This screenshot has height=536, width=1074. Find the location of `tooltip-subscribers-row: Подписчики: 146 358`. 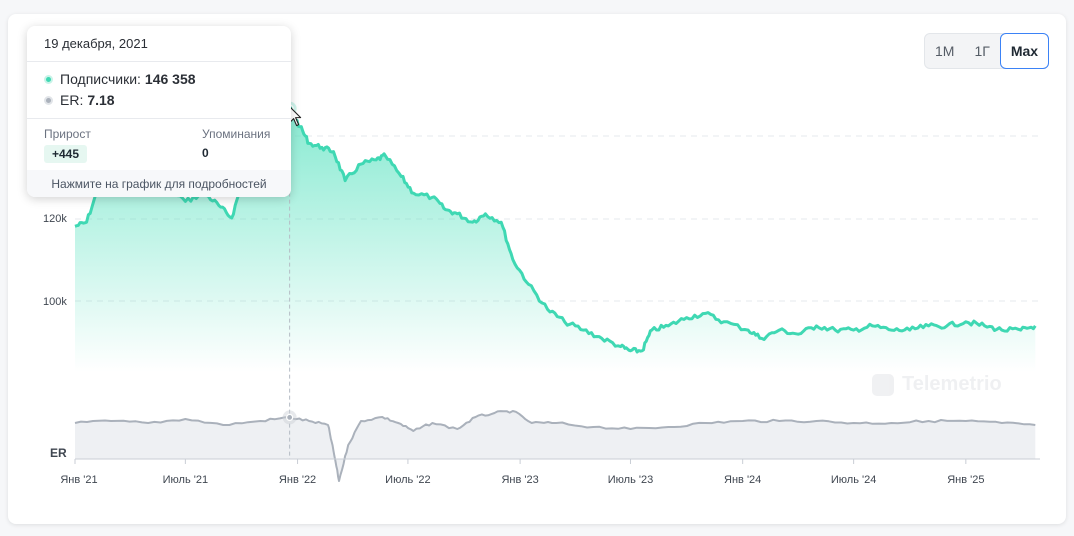

tooltip-subscribers-row: Подписчики: 146 358 is located at coordinates (120, 79).